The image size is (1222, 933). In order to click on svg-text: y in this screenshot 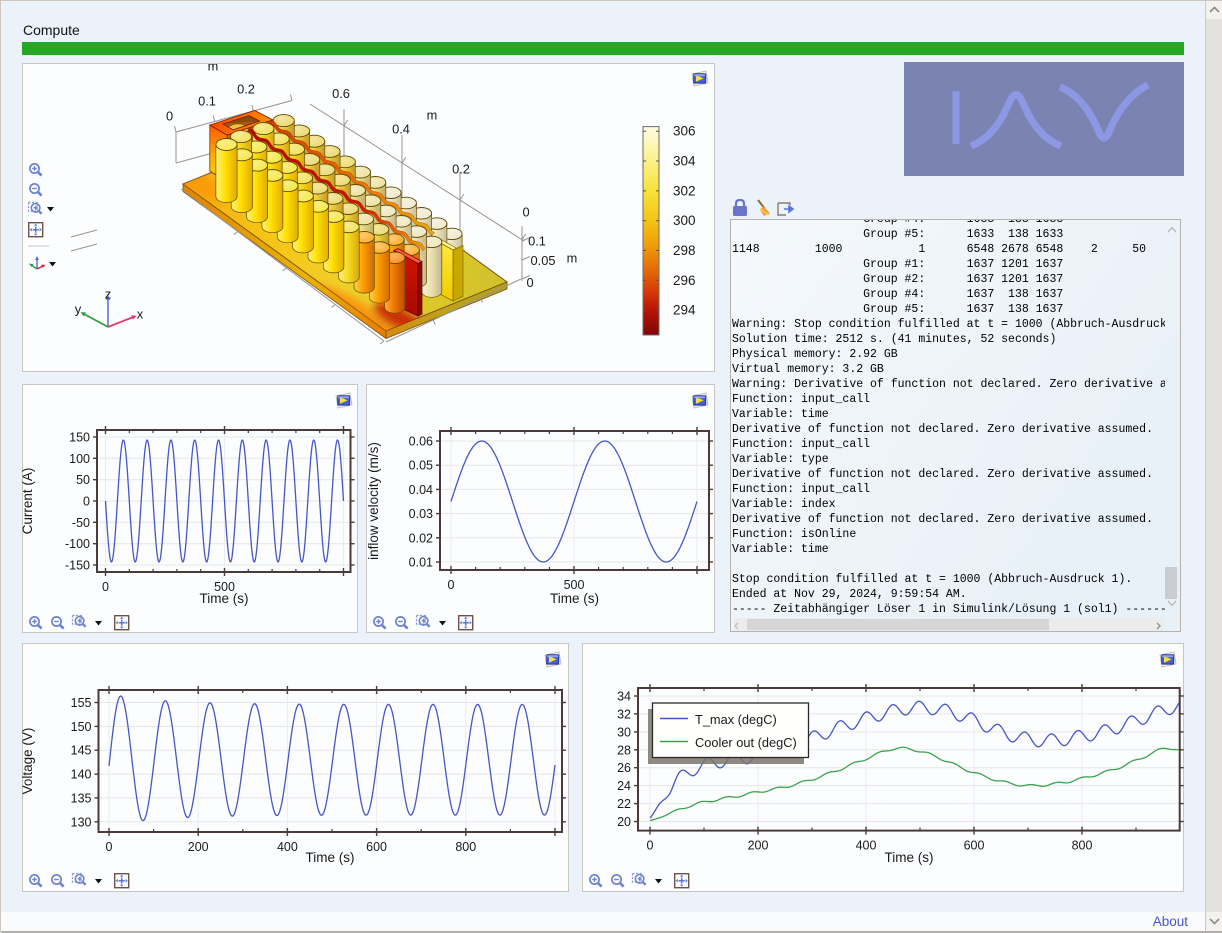, I will do `click(78, 309)`.